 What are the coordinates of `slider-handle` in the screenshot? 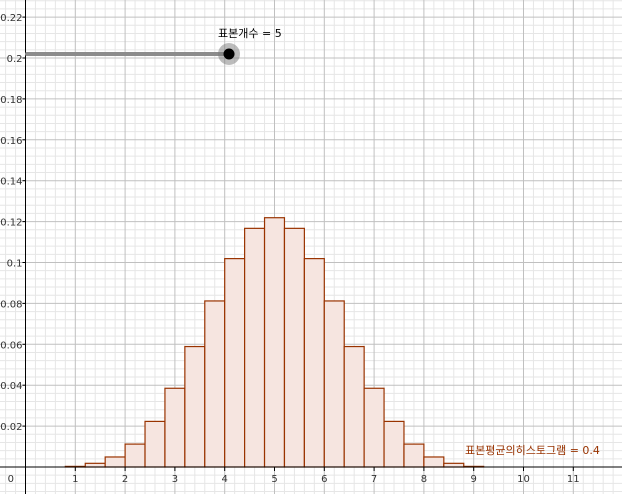 It's located at (229, 54).